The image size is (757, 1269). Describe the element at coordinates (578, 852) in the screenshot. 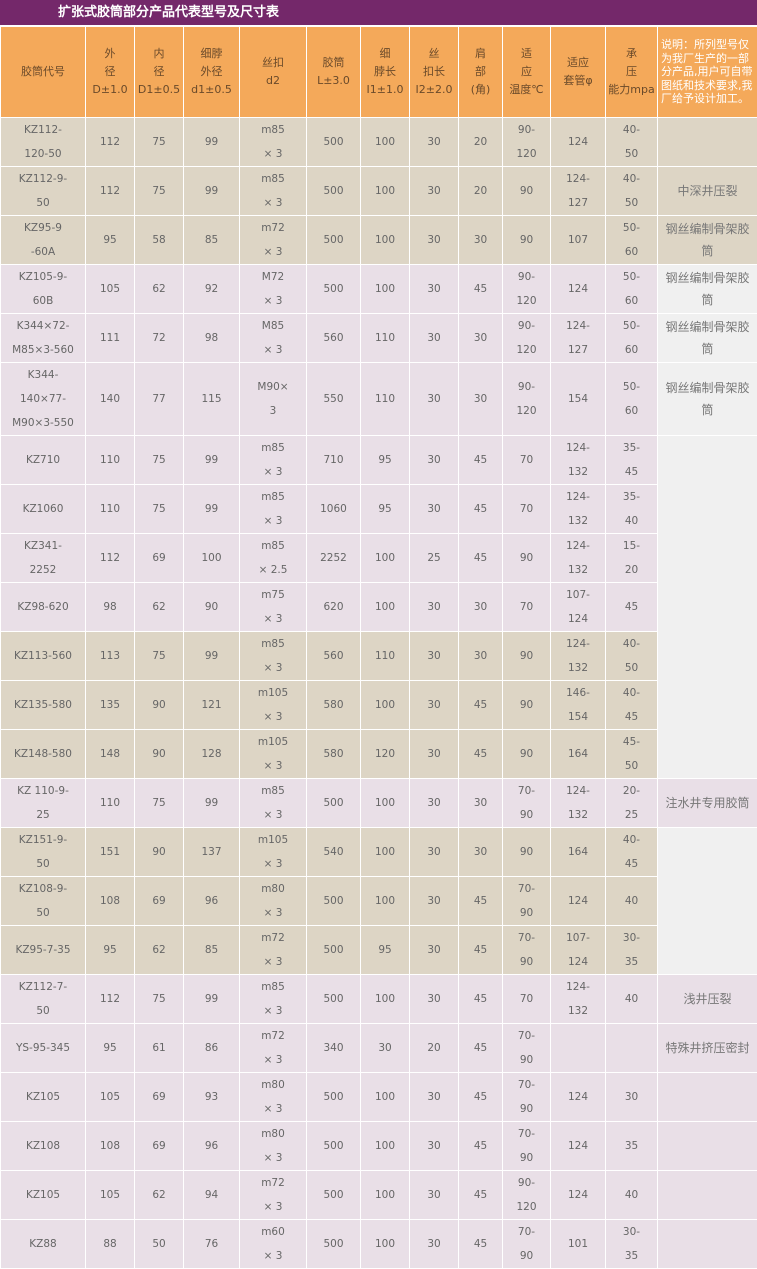

I see `cell-casing: 164` at that location.